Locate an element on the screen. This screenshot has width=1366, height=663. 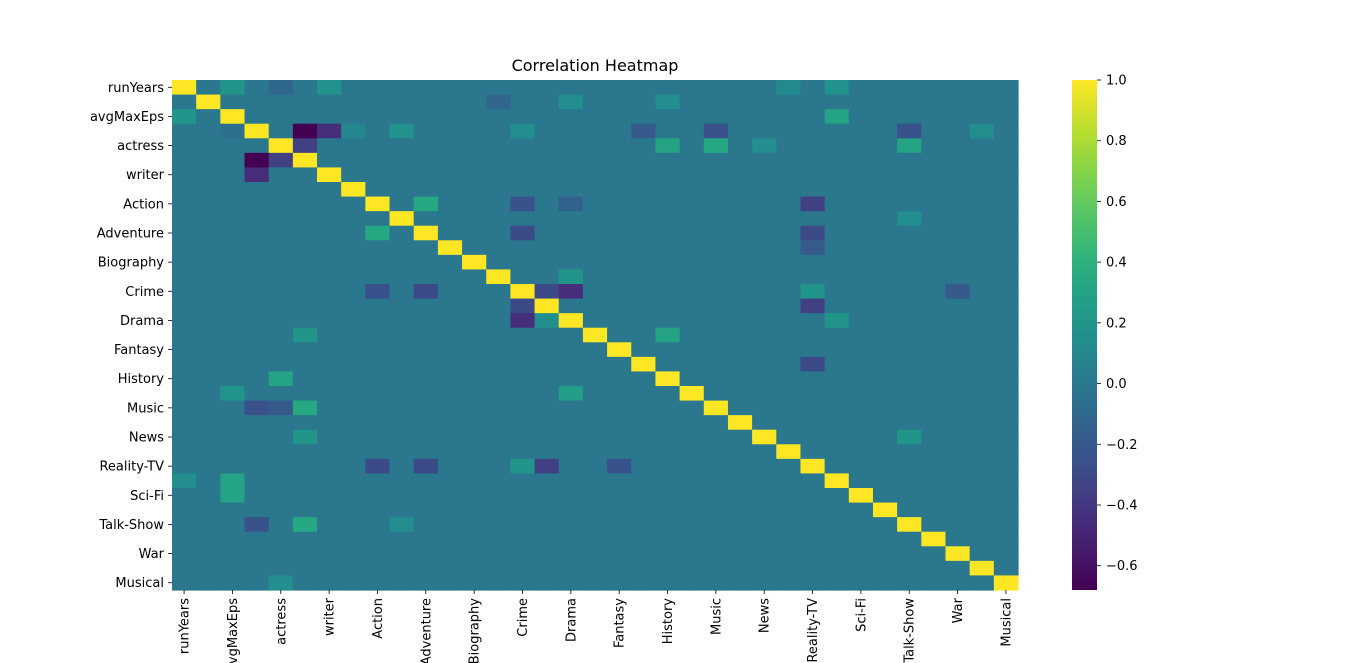
x-tick-label: Music is located at coordinates (716, 616).